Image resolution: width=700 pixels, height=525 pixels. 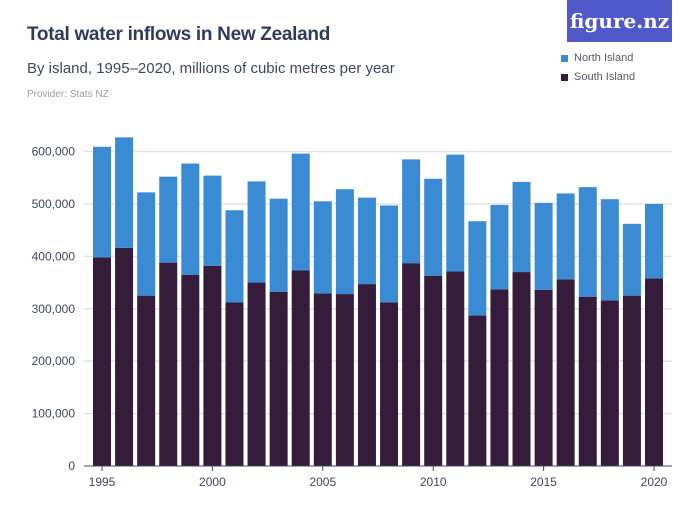 I want to click on bar-north-2003, so click(x=278, y=245).